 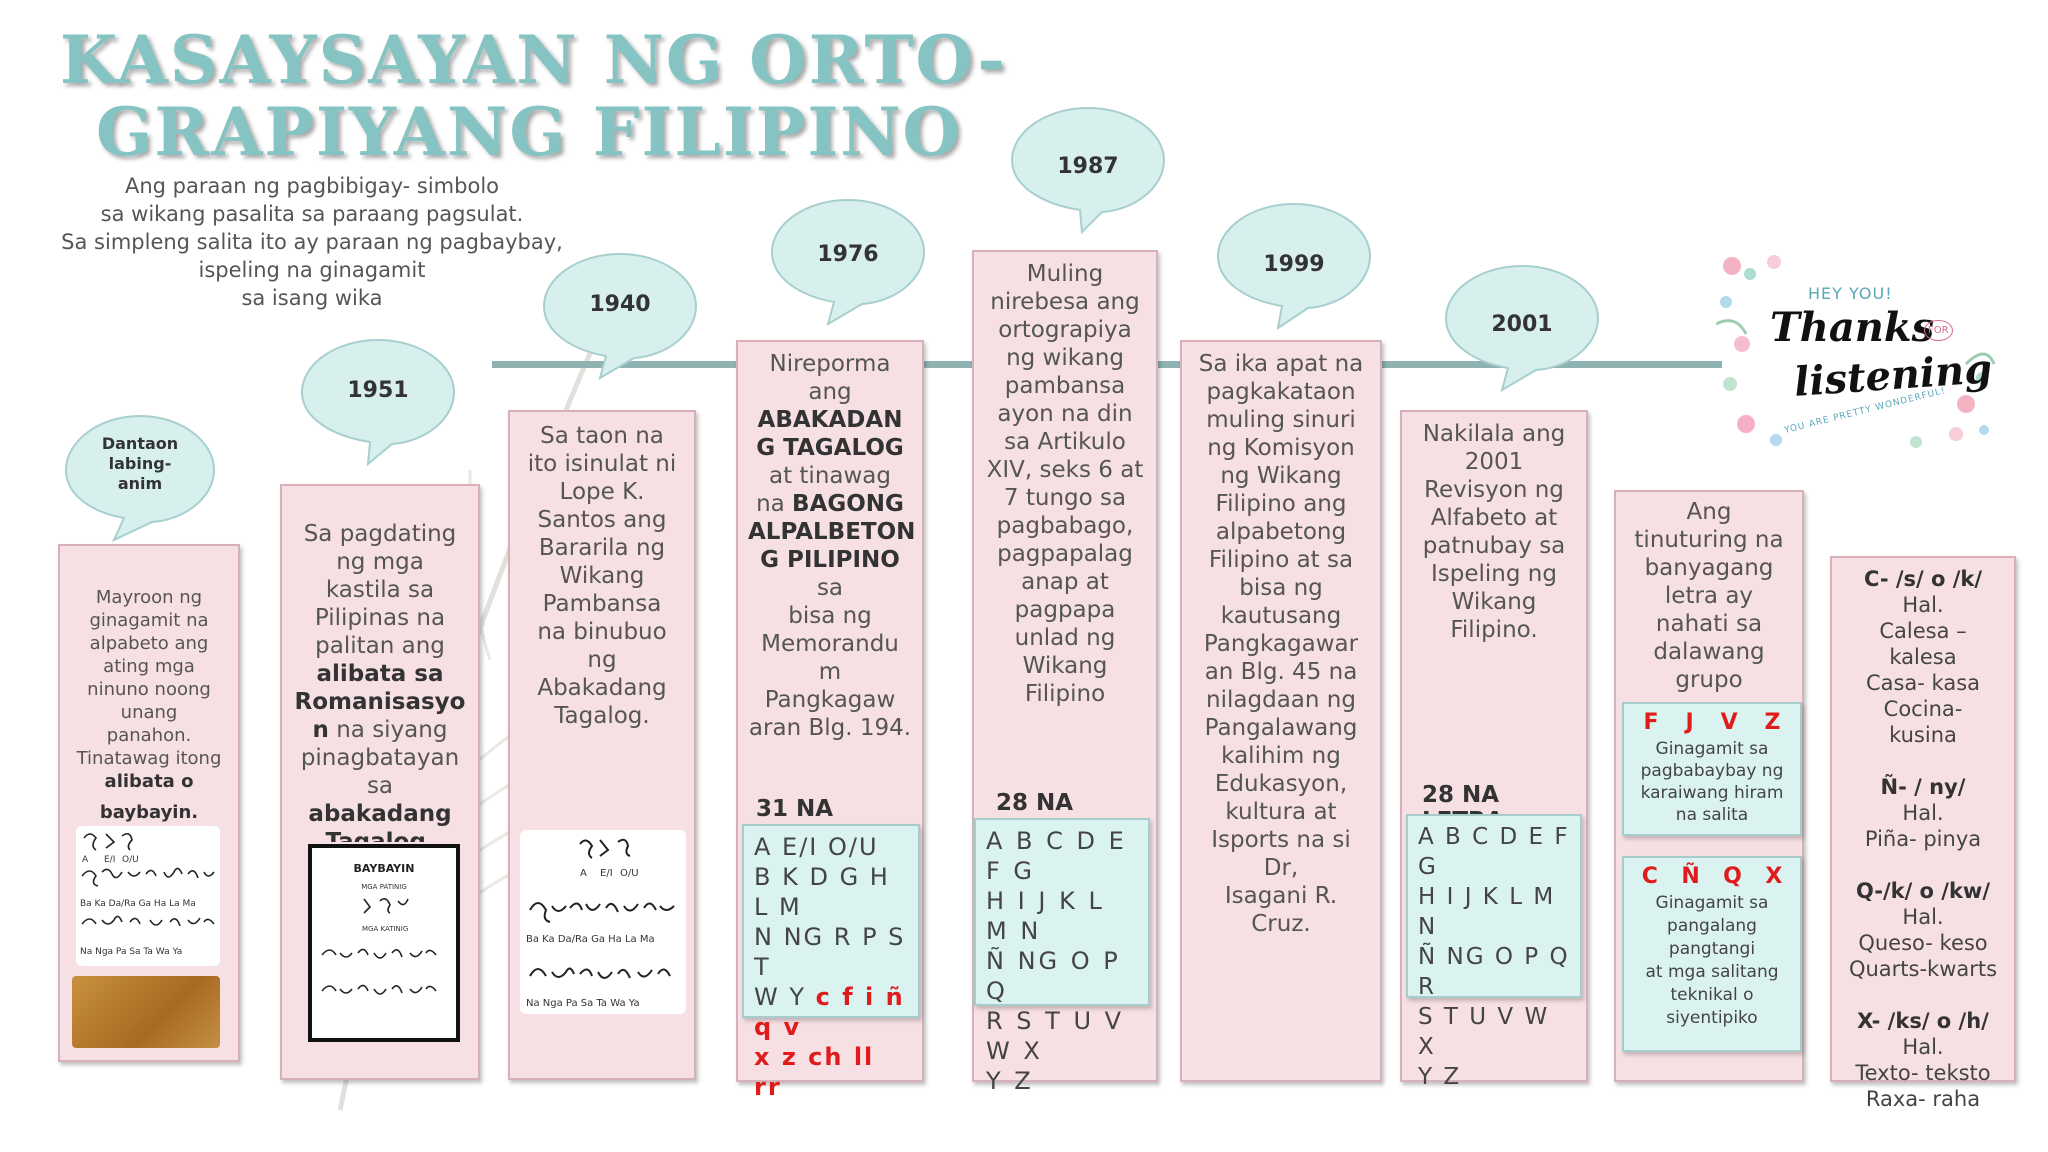 I want to click on card-line: kautusang, so click(x=1281, y=616).